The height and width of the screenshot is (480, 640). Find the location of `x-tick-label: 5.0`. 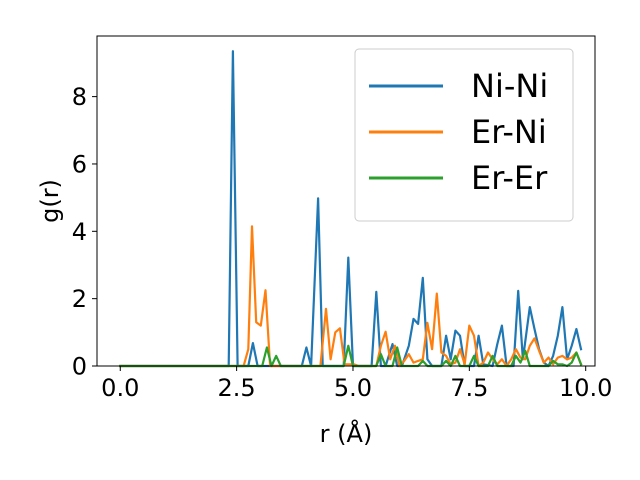

x-tick-label: 5.0 is located at coordinates (353, 388).